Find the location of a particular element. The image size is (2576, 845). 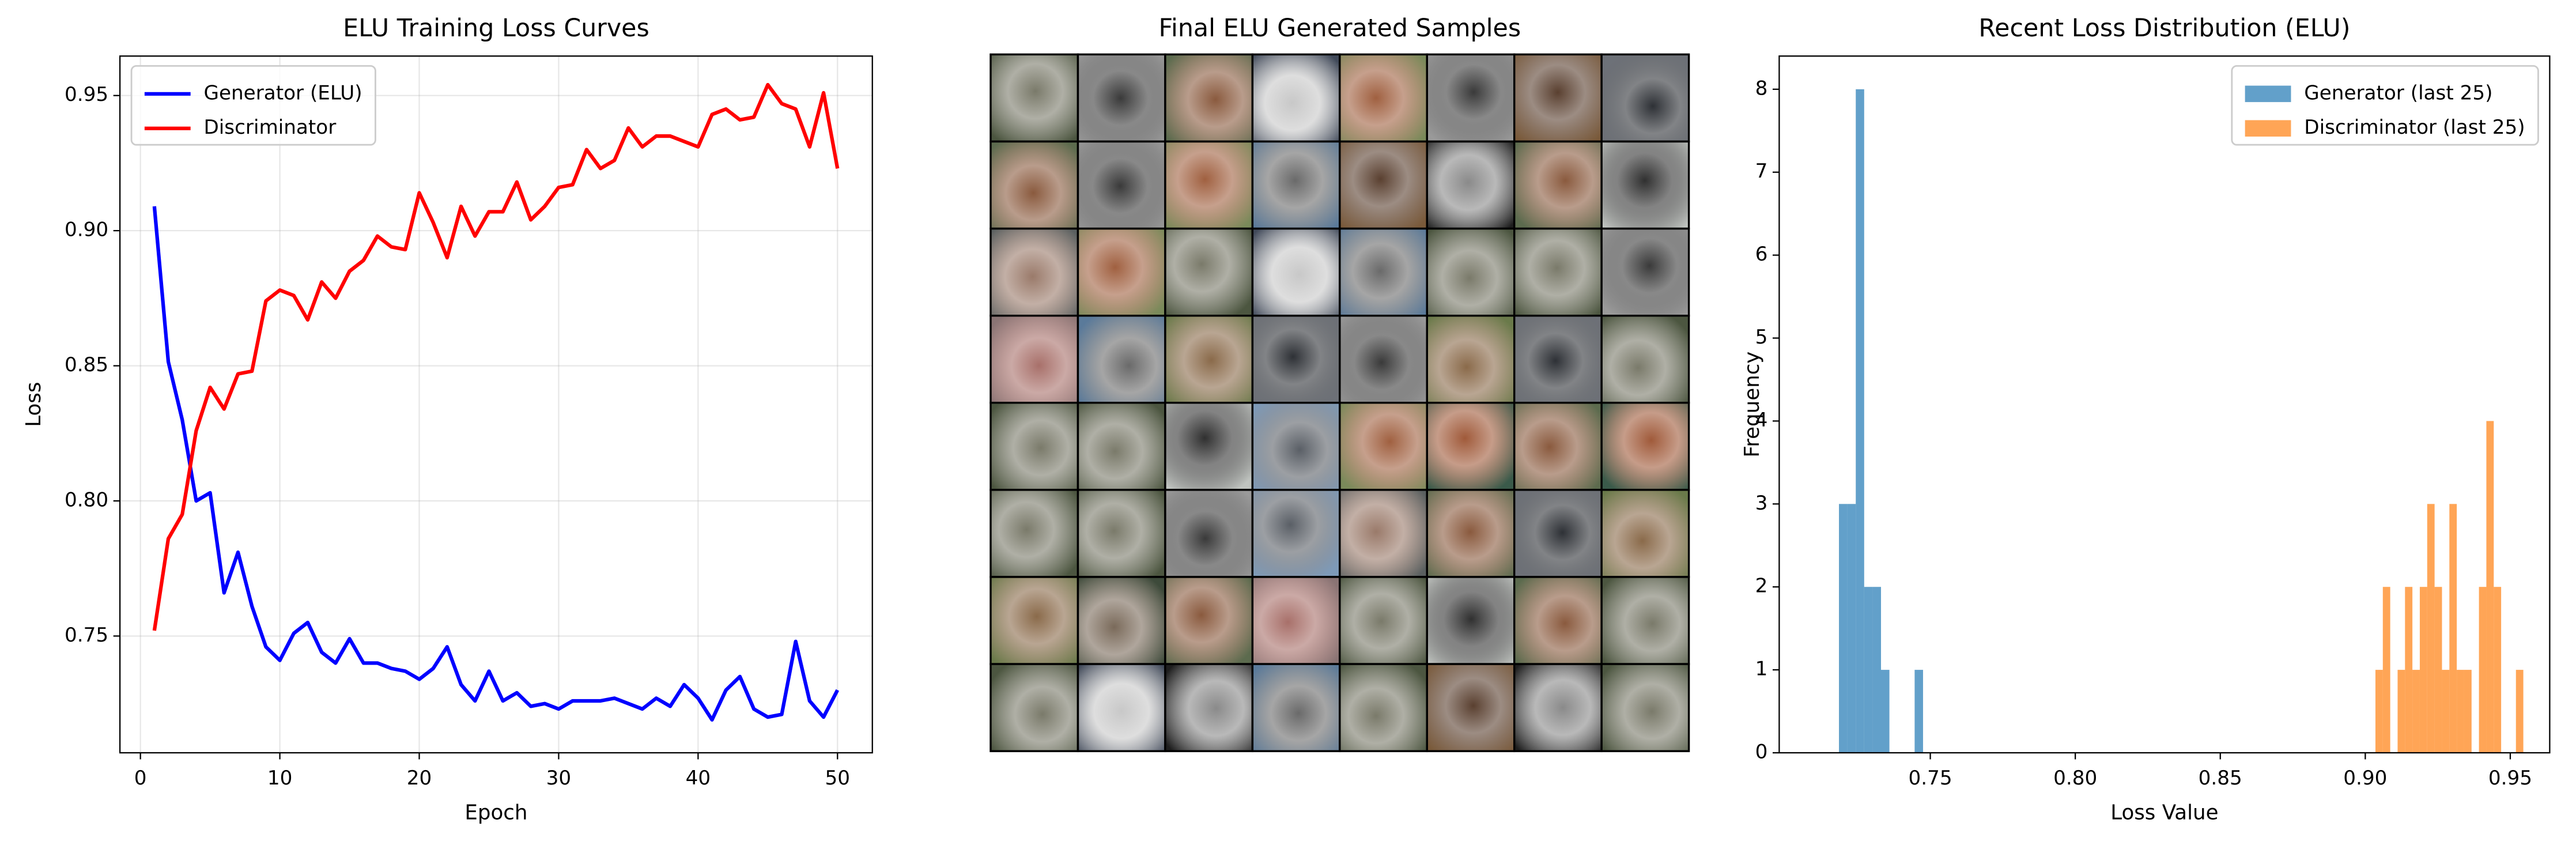

legend-patch is located at coordinates (2268, 94).